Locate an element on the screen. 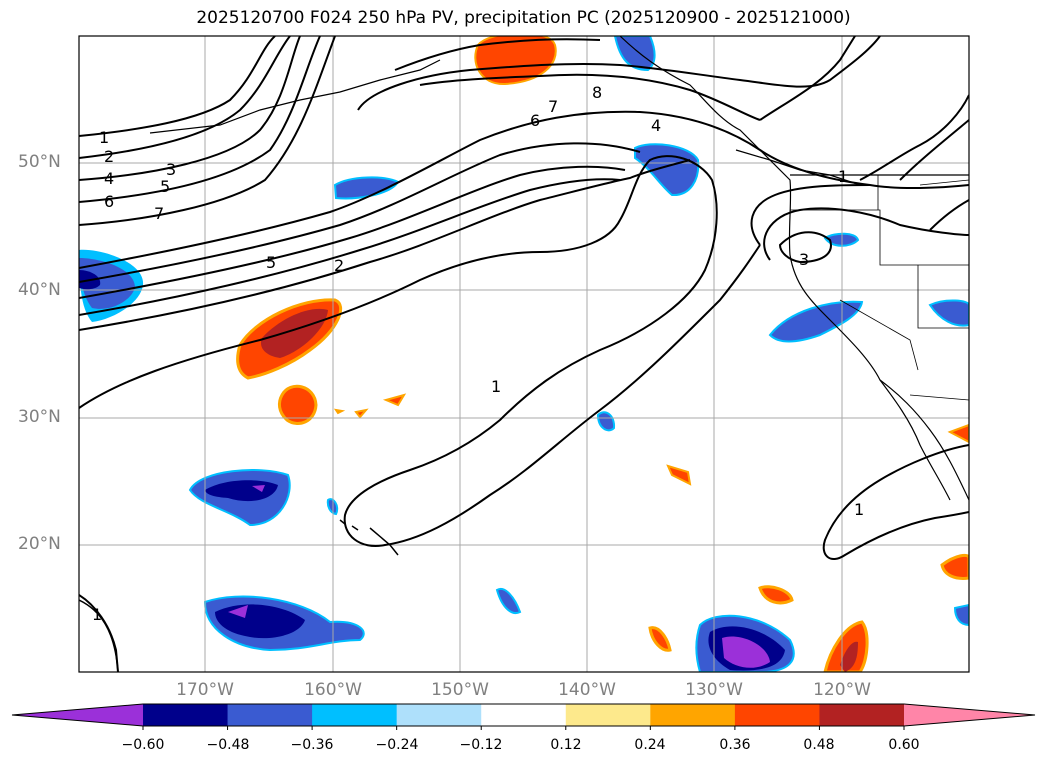 This screenshot has width=1047, height=765. colorbar-tick: −0.48 is located at coordinates (228, 745).